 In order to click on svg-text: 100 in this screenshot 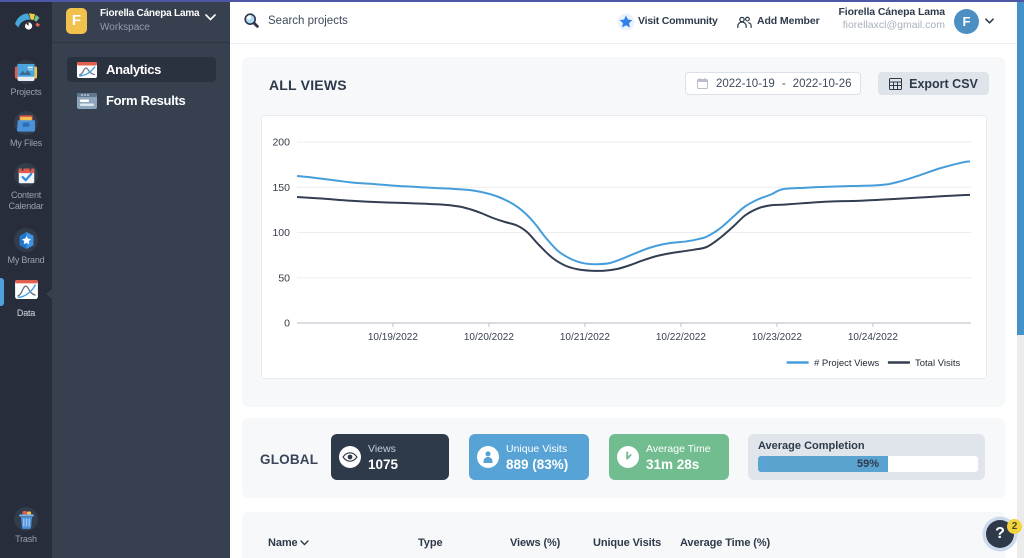, I will do `click(281, 233)`.